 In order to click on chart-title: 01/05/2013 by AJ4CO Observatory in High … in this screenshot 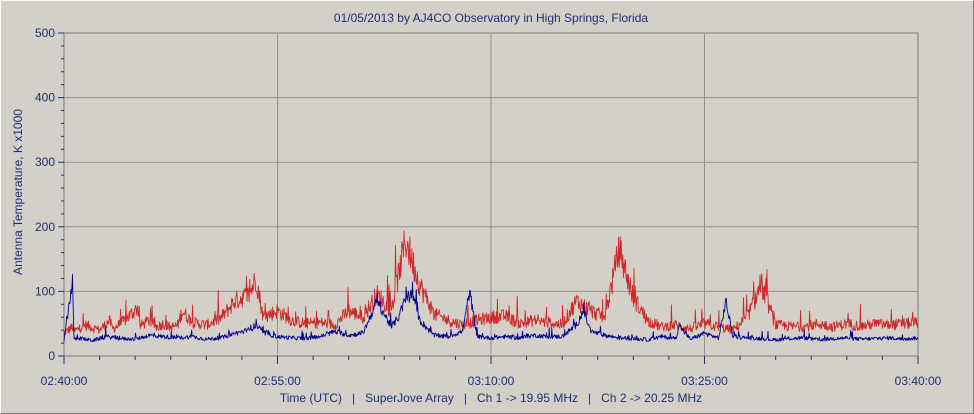, I will do `click(491, 18)`.